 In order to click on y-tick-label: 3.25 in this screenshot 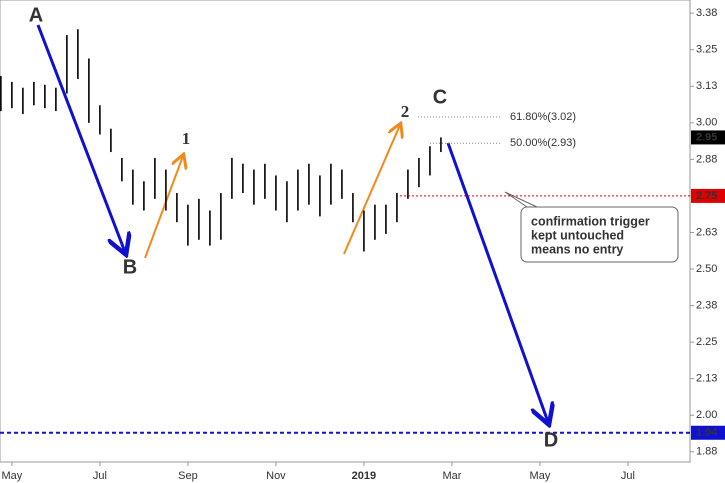, I will do `click(706, 50)`.